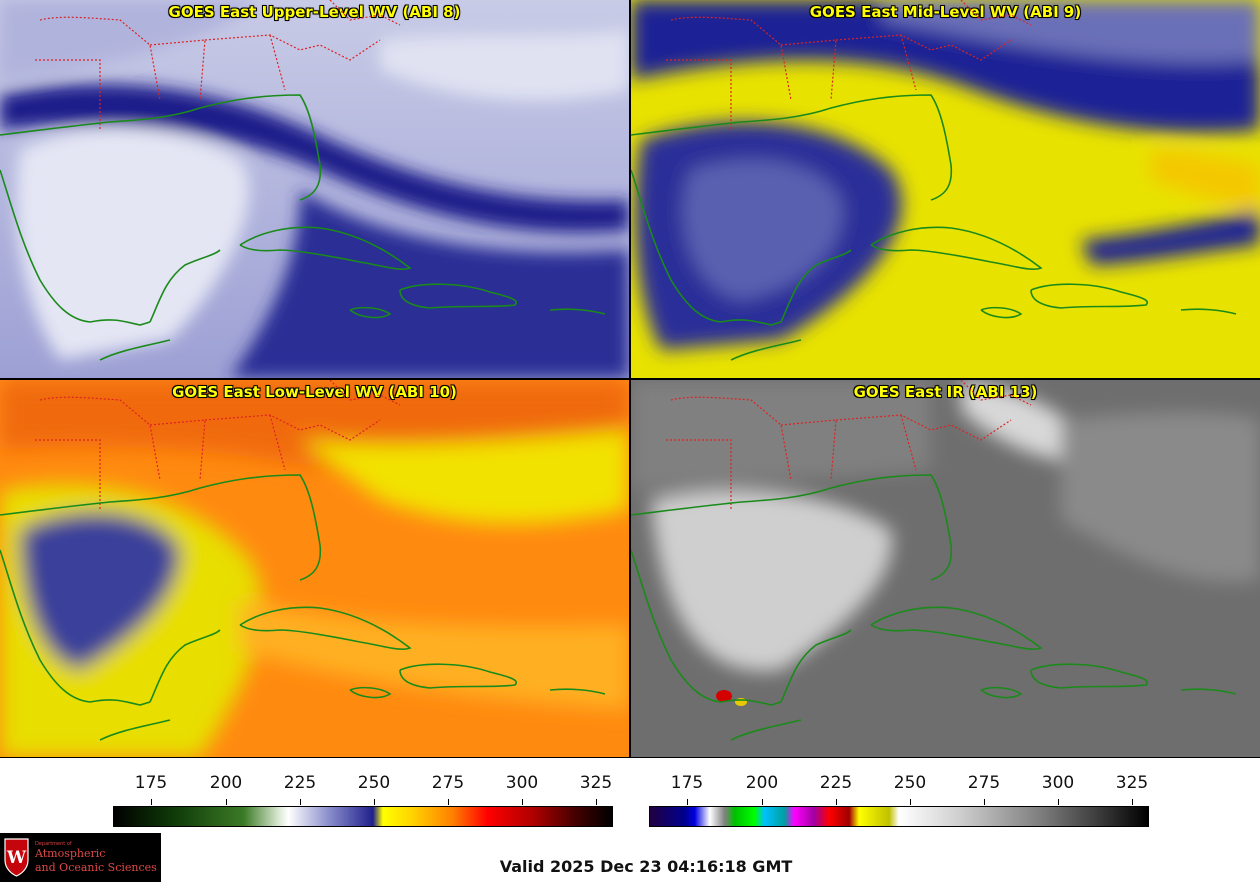 This screenshot has height=882, width=1260. I want to click on logo-line-2: and Oceanic Sciences, so click(96, 867).